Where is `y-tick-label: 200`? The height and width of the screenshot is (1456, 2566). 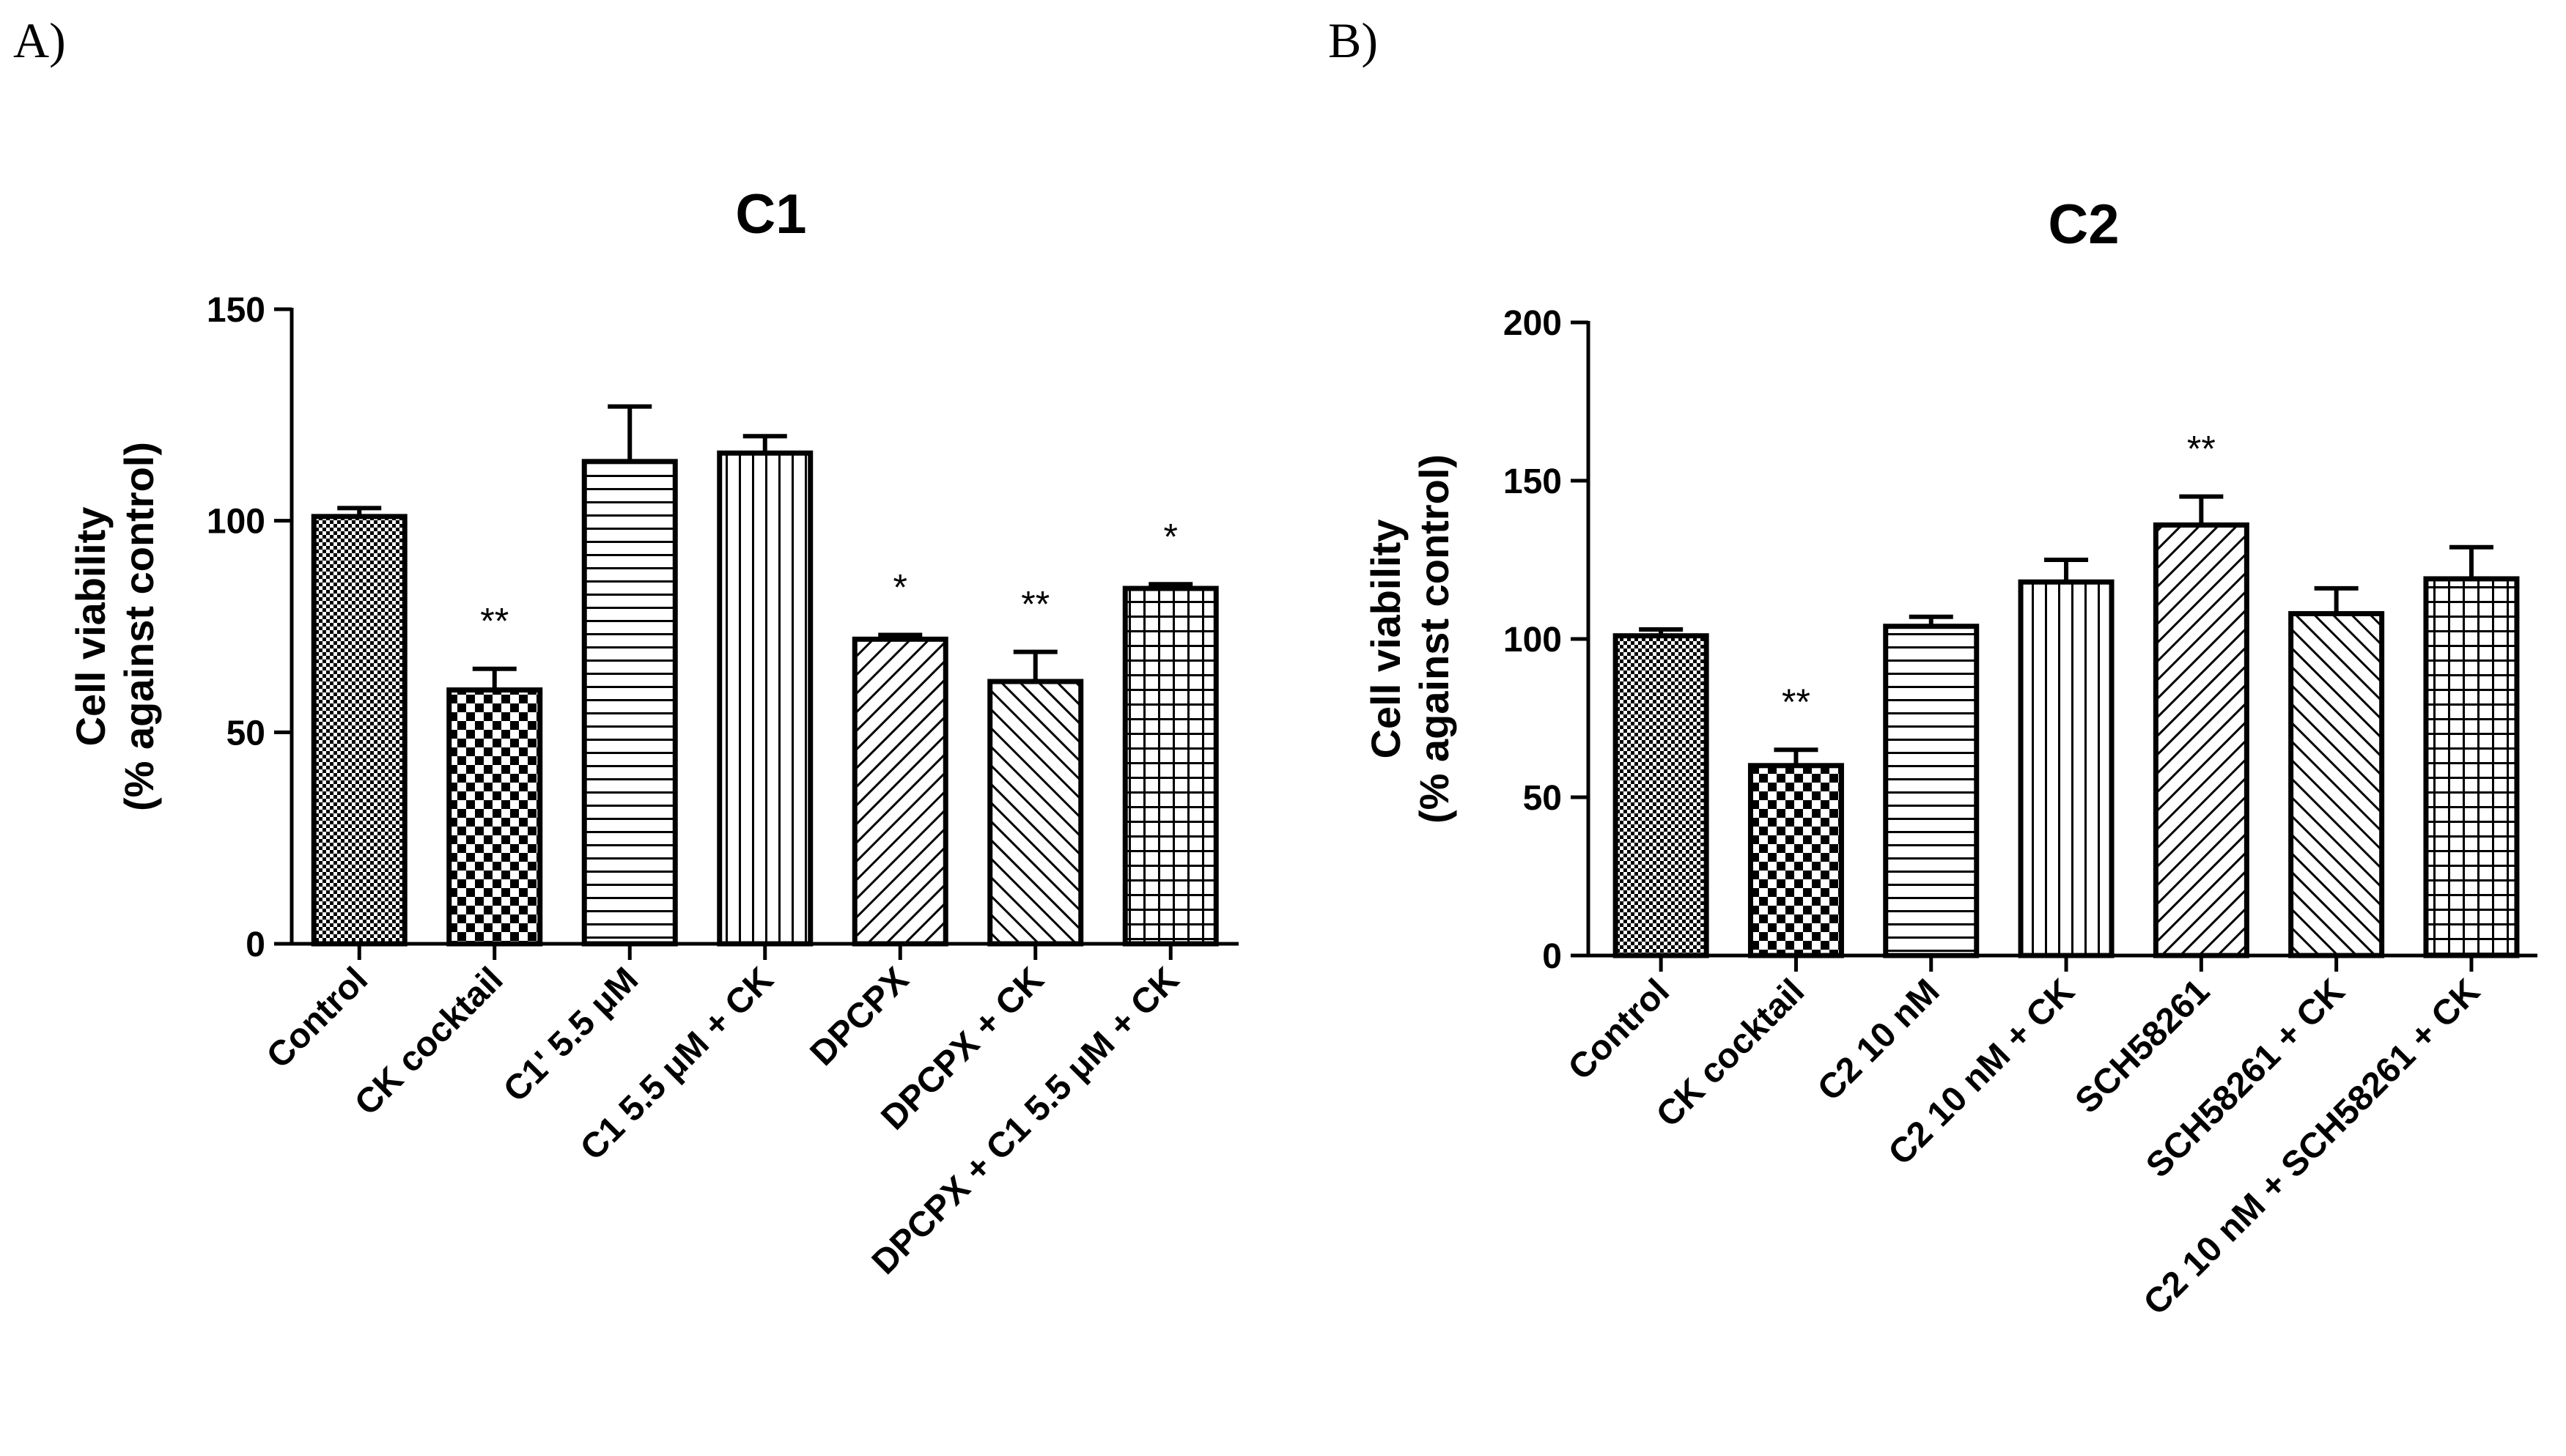 y-tick-label: 200 is located at coordinates (1532, 323).